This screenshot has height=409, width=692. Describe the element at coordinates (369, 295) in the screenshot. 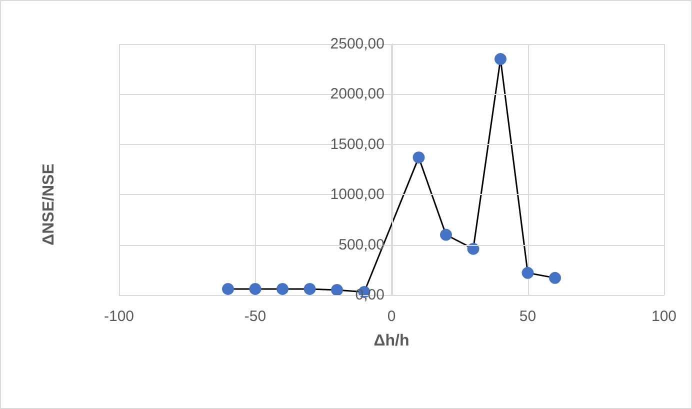

I see `y-tick-label: 0,00` at that location.